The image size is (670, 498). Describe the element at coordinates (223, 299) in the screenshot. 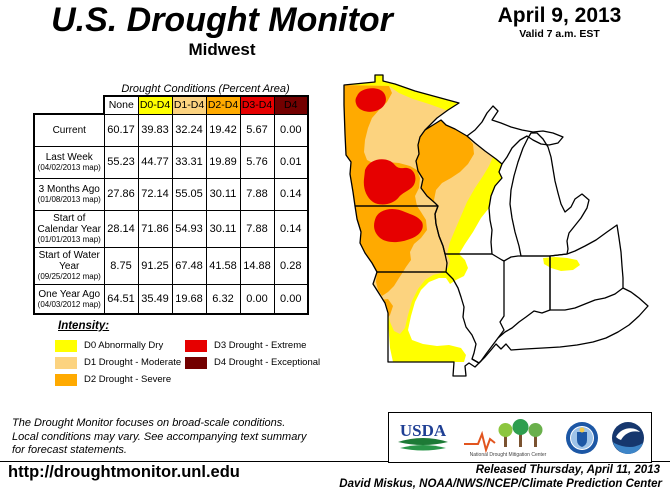

I see `cell-value: 6.32` at that location.